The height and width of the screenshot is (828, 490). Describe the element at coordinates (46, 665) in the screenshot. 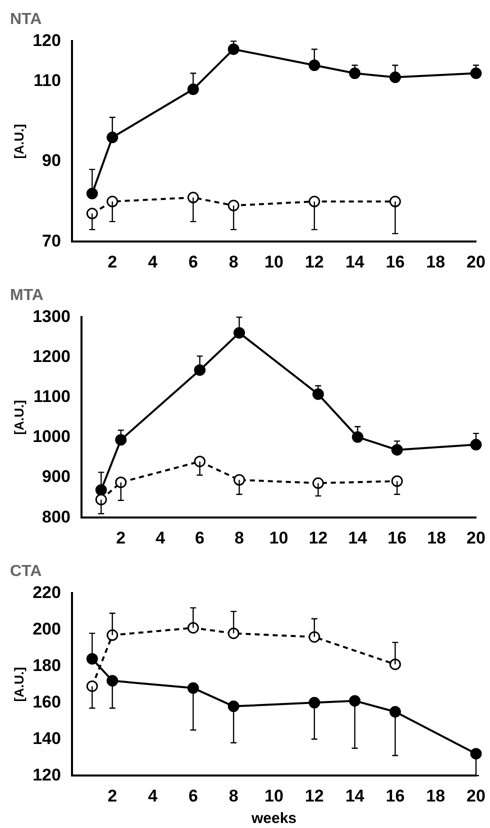

I see `y-tick-label: 180` at that location.